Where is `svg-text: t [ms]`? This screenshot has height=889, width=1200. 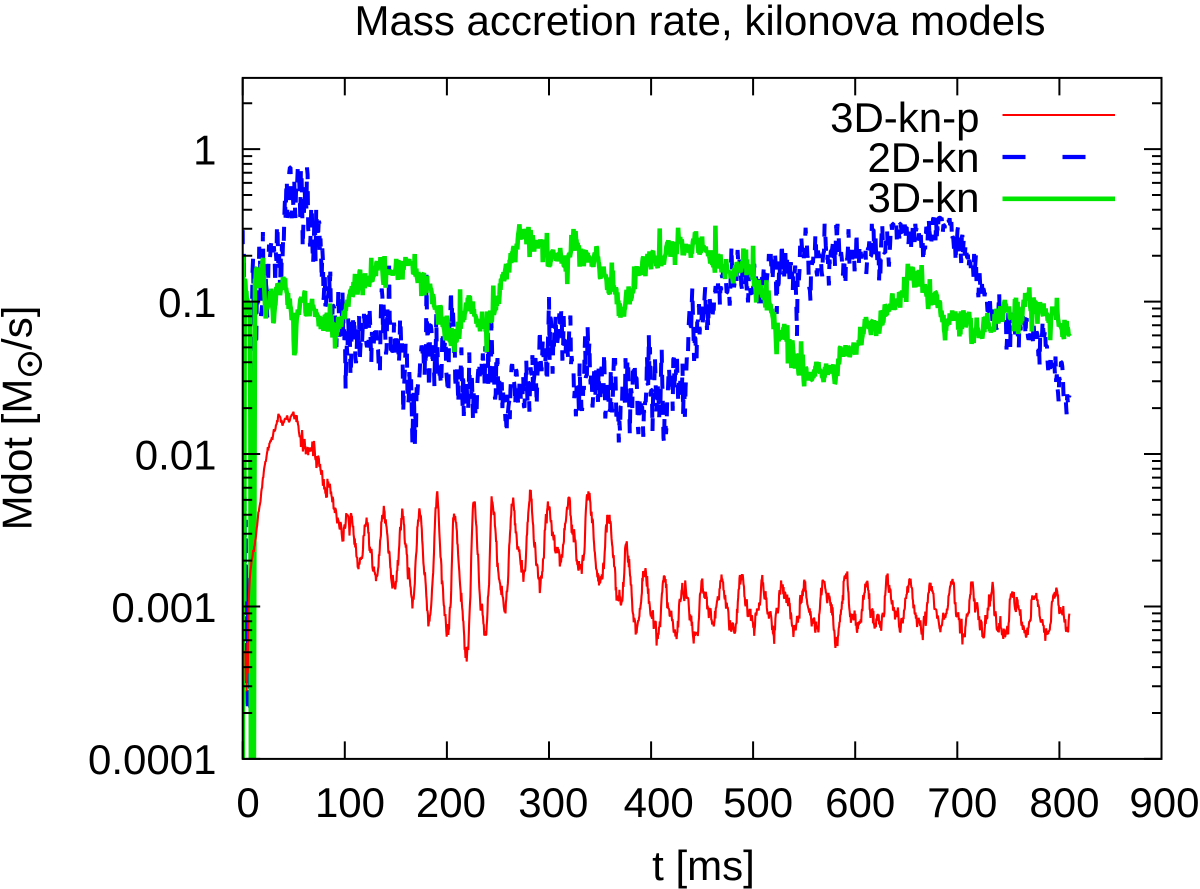
svg-text: t [ms] is located at coordinates (703, 865).